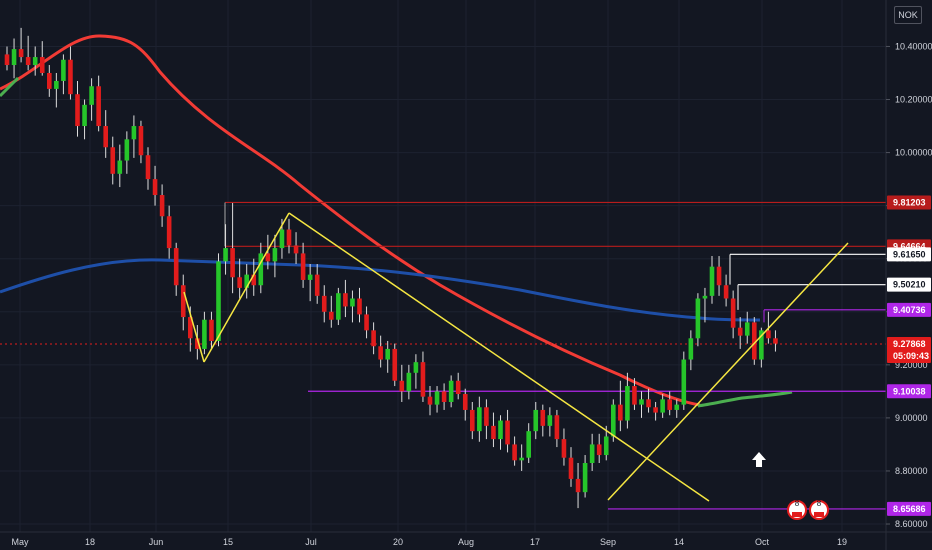 The width and height of the screenshot is (932, 550). Describe the element at coordinates (909, 254) in the screenshot. I see `price-label-text: 9.61650` at that location.